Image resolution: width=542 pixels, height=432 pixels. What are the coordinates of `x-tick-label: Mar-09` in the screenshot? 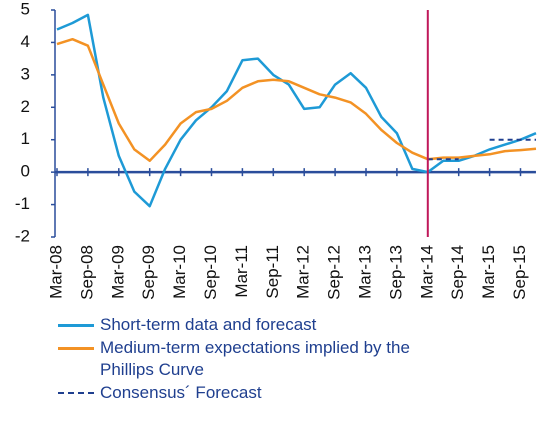 It's located at (117, 272).